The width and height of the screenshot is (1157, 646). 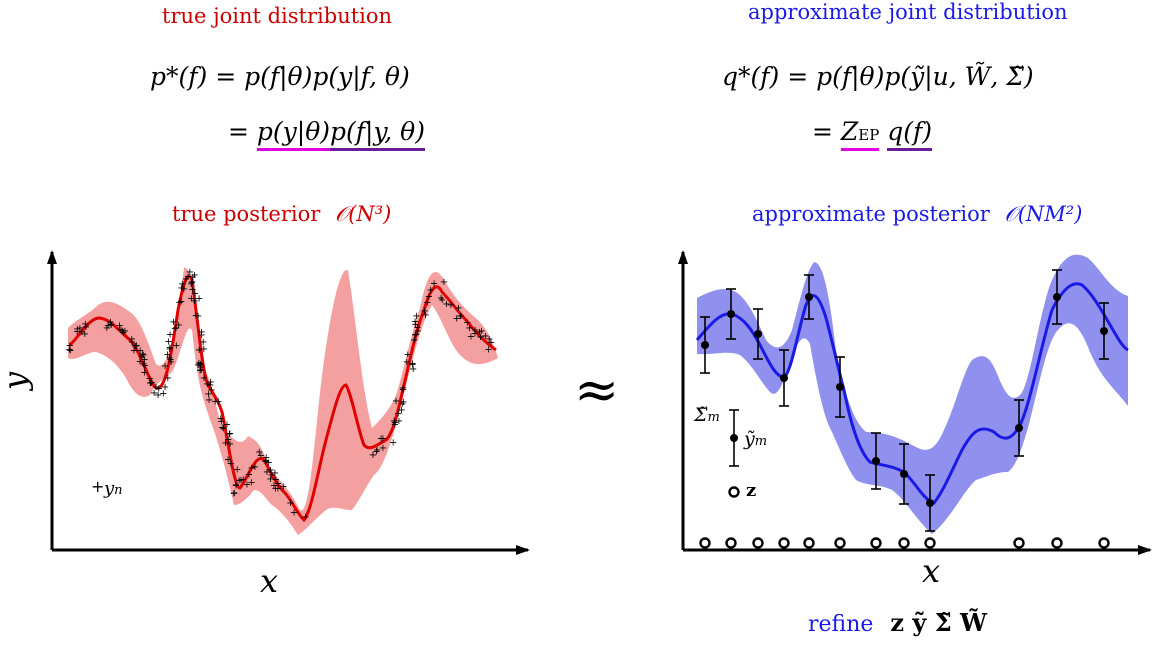 What do you see at coordinates (277, 16) in the screenshot?
I see `left-heading: true joint distribution` at bounding box center [277, 16].